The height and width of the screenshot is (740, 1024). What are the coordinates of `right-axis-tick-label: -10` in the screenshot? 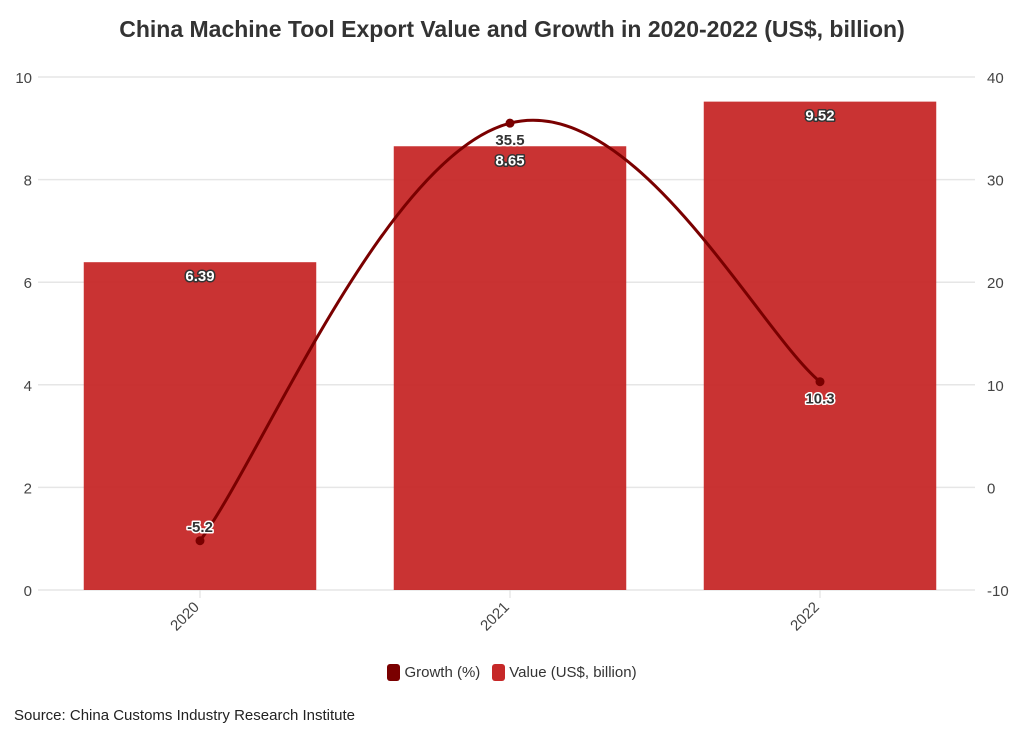 It's located at (998, 591).